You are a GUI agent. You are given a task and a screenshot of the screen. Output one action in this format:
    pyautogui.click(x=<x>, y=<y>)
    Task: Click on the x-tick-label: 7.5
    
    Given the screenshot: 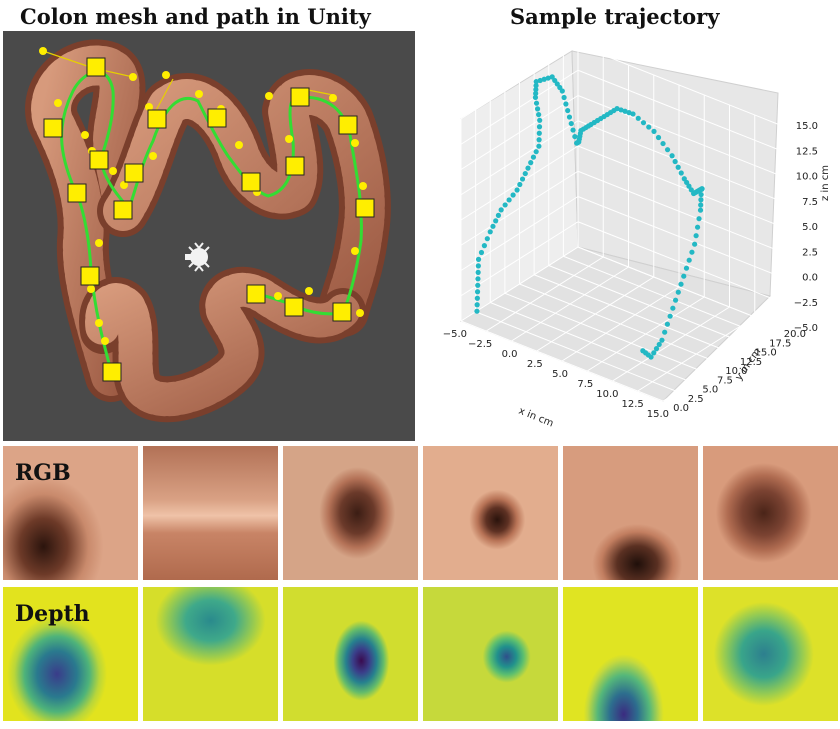 What is the action you would take?
    pyautogui.click(x=585, y=384)
    